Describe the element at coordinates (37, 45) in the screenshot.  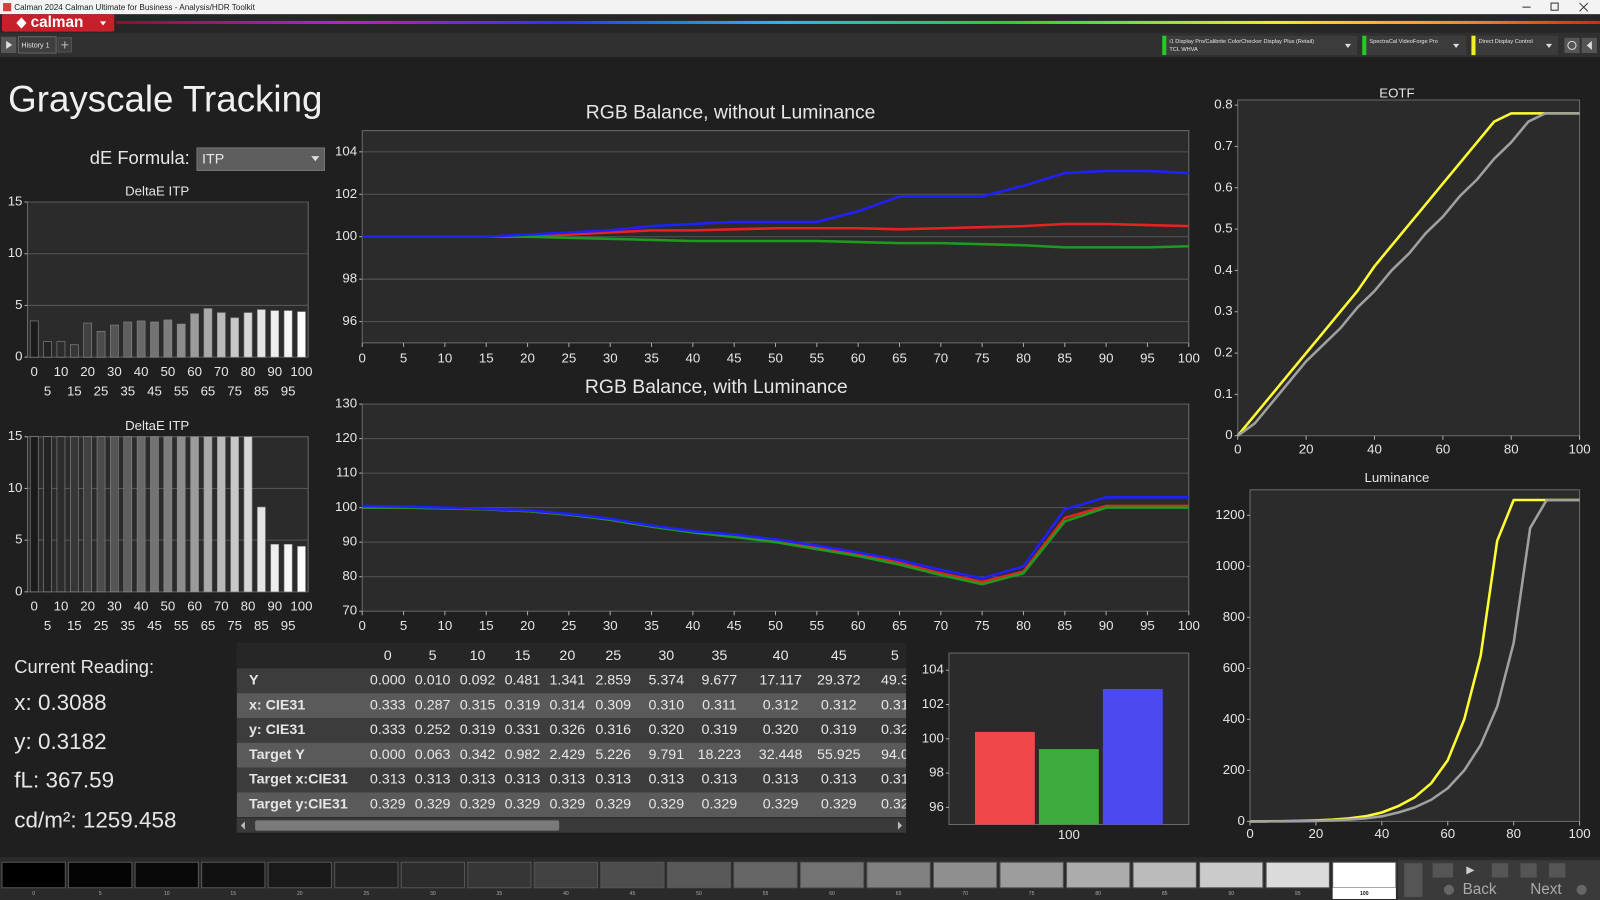
I see `tab` at that location.